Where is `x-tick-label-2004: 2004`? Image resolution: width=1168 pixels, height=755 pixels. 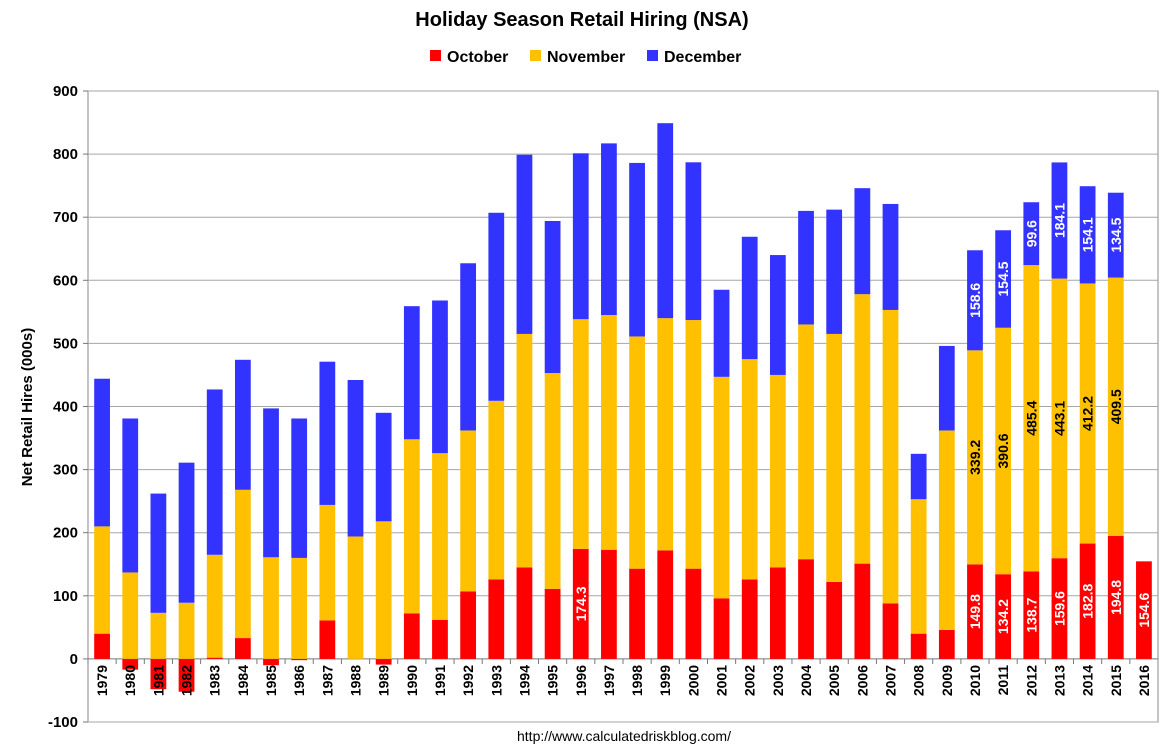
x-tick-label-2004: 2004 is located at coordinates (806, 680).